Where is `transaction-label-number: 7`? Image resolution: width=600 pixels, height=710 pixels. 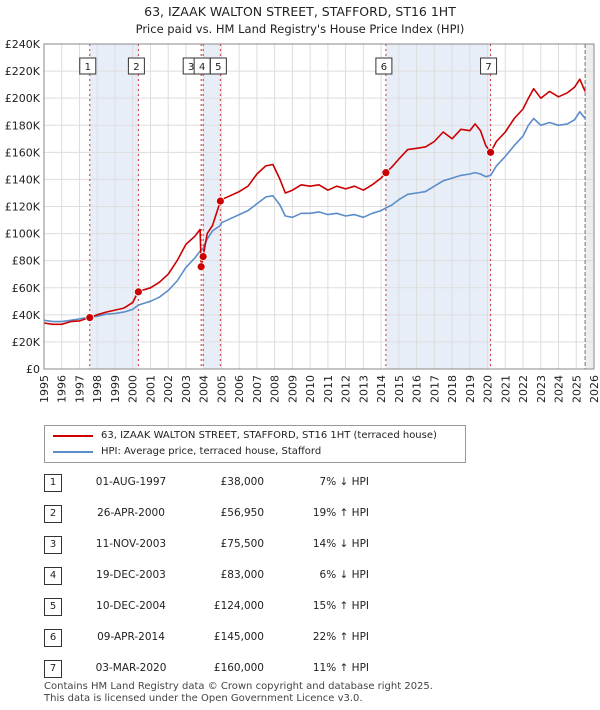 transaction-label-number: 7 is located at coordinates (488, 67).